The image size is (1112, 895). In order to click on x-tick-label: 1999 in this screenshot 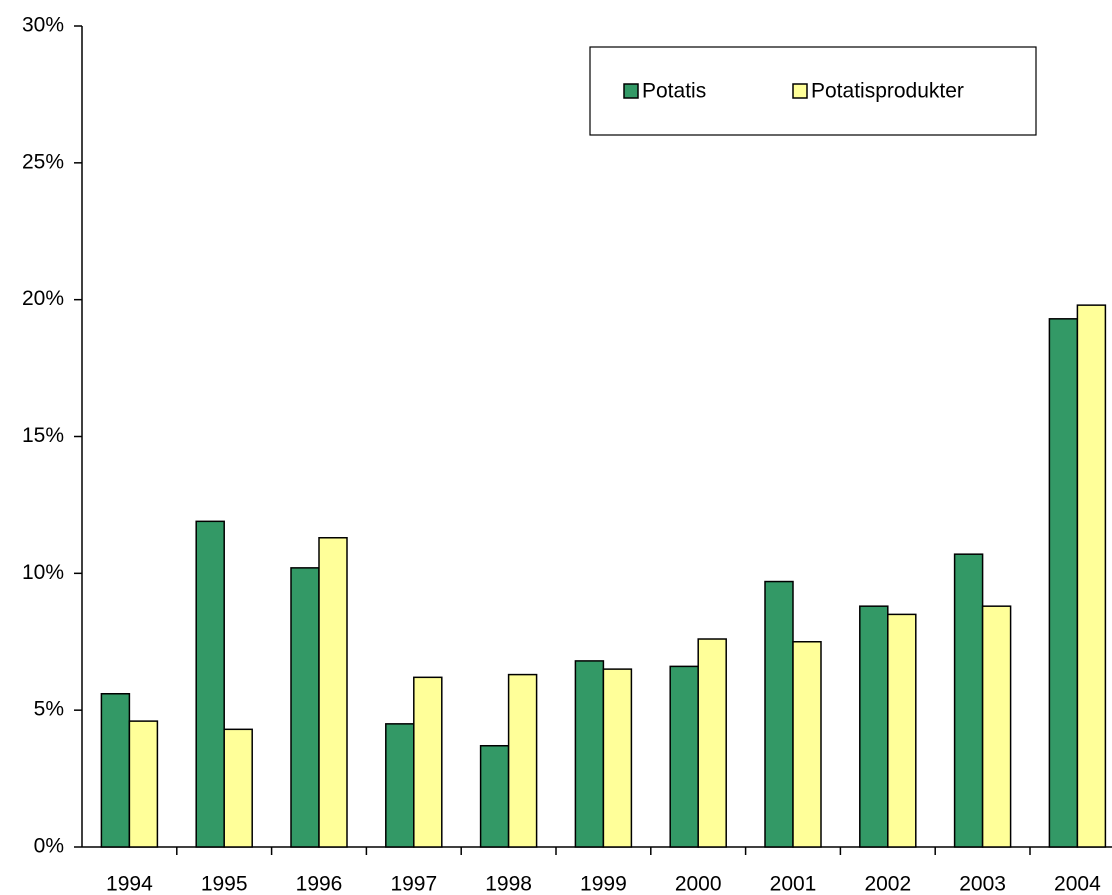, I will do `click(603, 884)`.